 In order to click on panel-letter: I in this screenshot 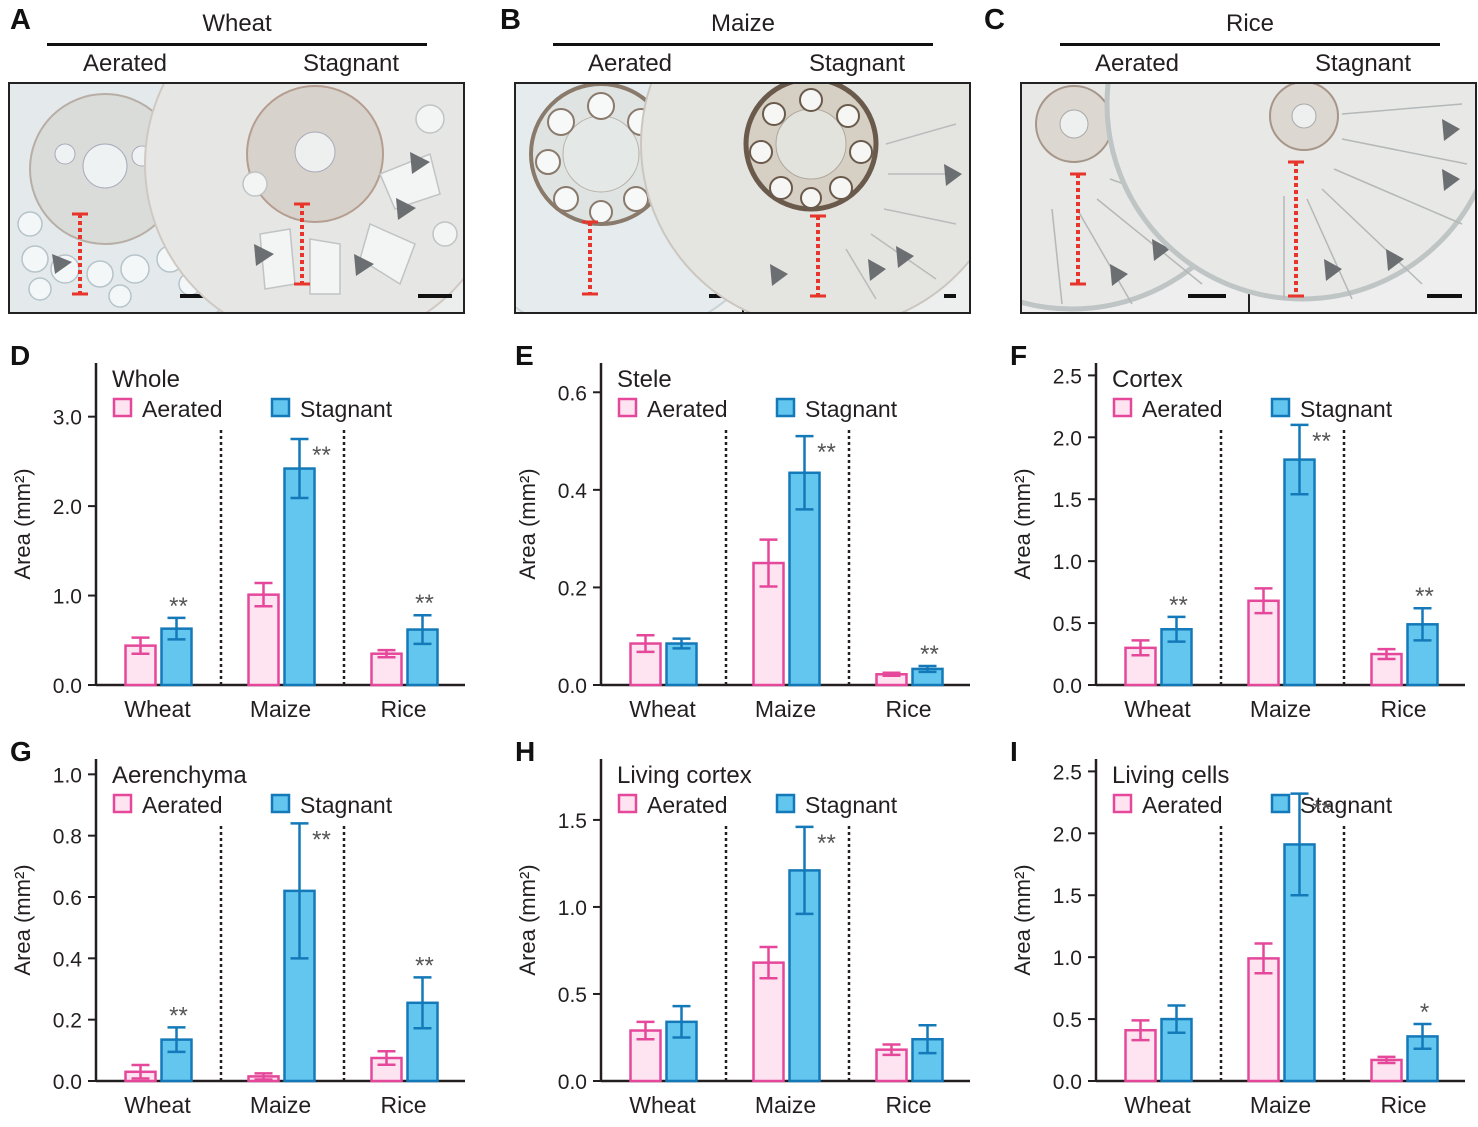, I will do `click(1014, 751)`.